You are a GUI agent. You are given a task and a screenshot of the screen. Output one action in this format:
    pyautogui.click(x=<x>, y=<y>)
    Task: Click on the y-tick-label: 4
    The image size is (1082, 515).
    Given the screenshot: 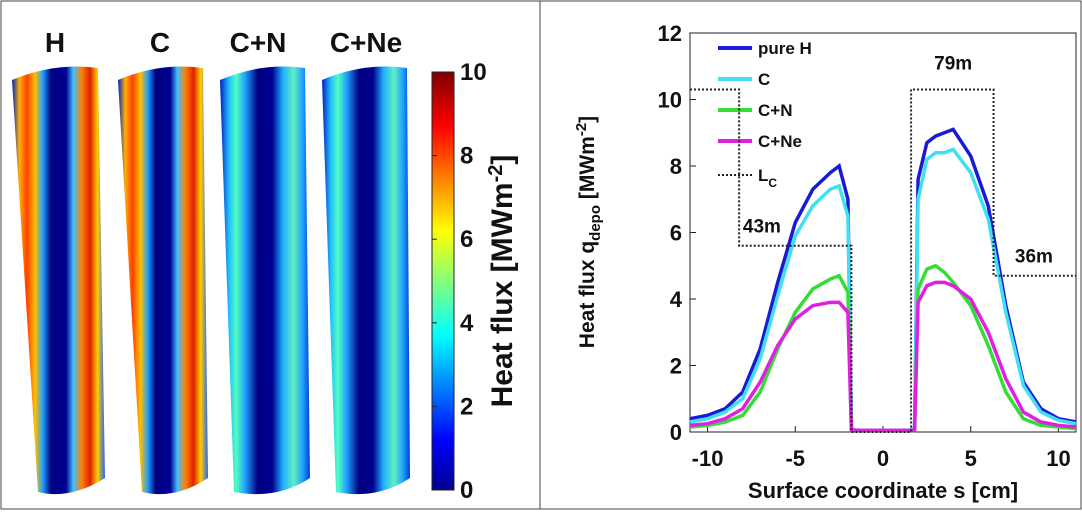 What is the action you would take?
    pyautogui.click(x=676, y=299)
    